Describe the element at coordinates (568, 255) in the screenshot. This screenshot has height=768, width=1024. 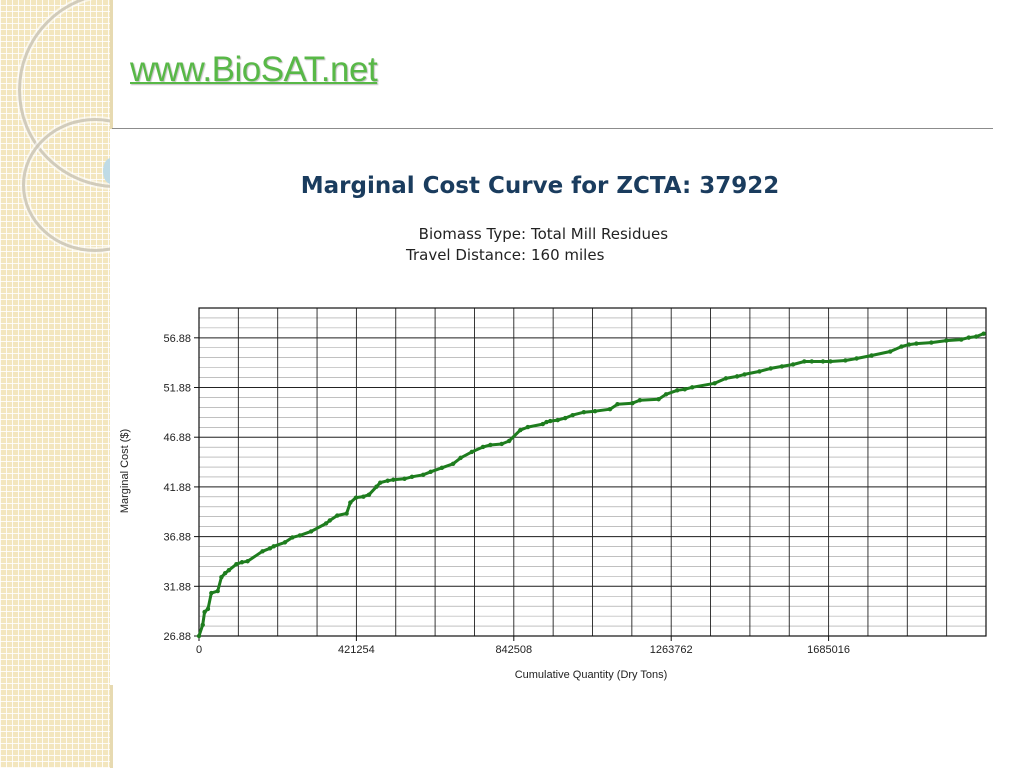
I see `subtitle-distance-value: 160 miles` at that location.